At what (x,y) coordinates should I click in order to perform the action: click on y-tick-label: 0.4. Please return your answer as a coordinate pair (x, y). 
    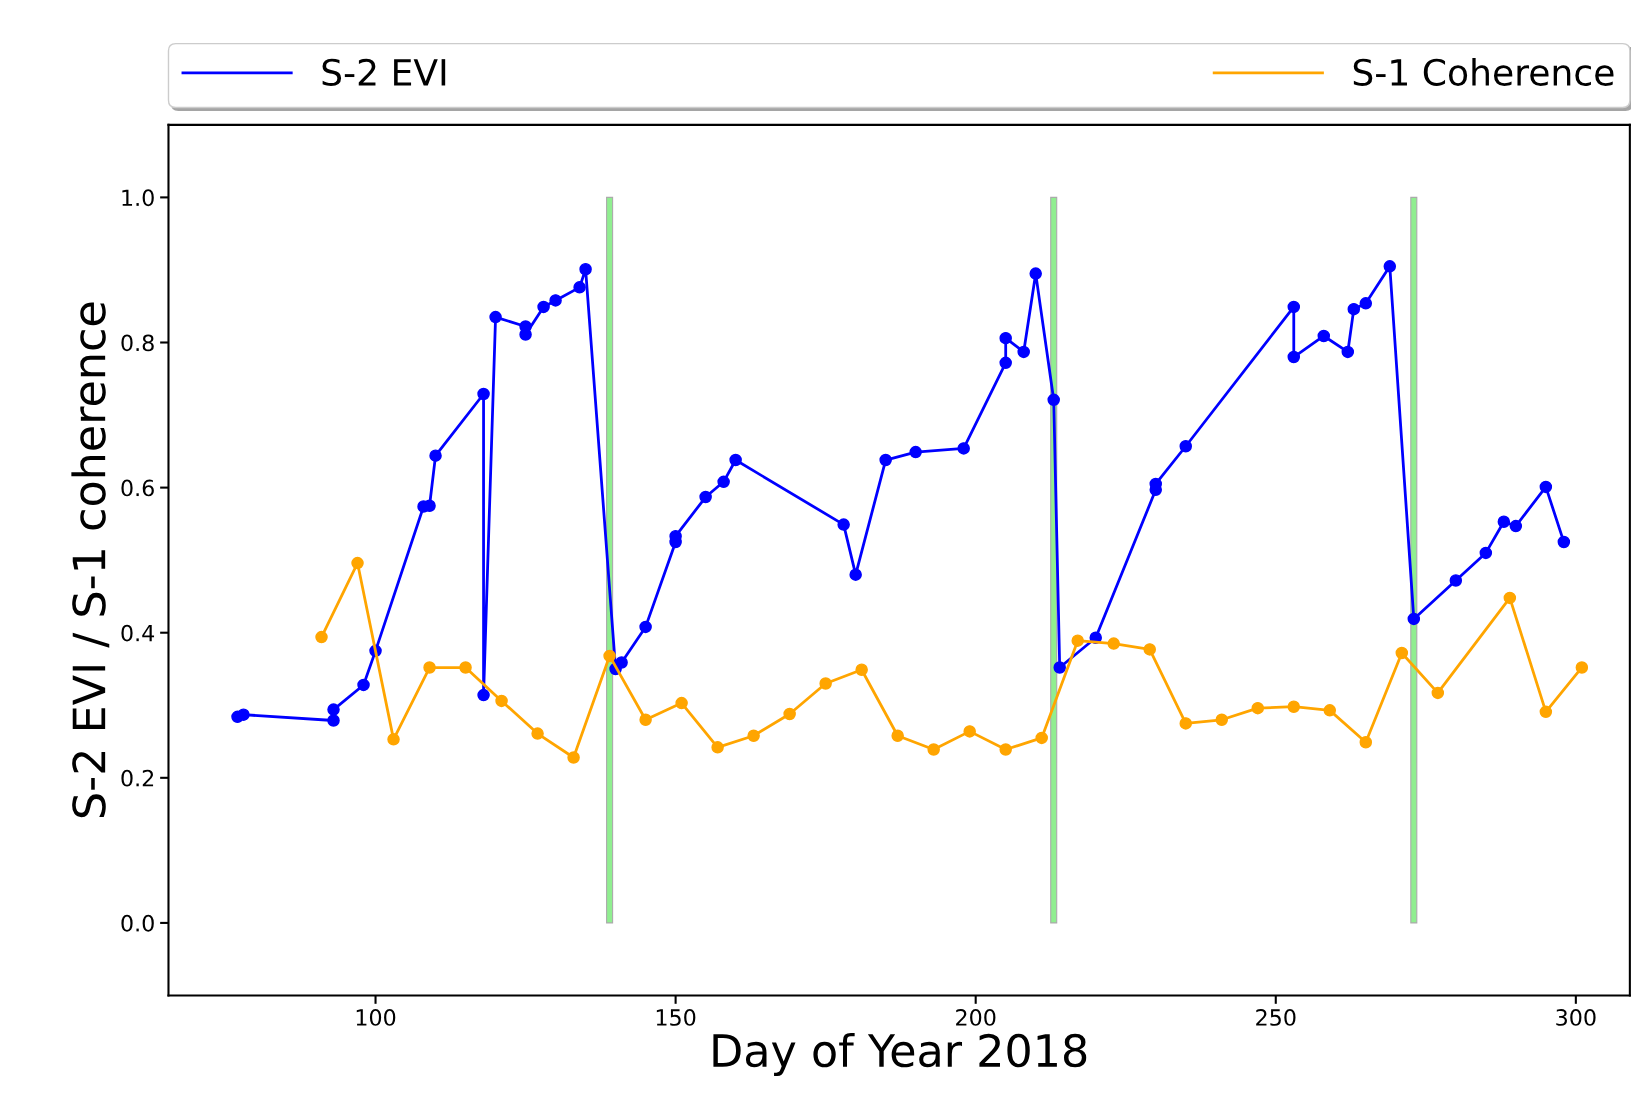
    Looking at the image, I should click on (138, 633).